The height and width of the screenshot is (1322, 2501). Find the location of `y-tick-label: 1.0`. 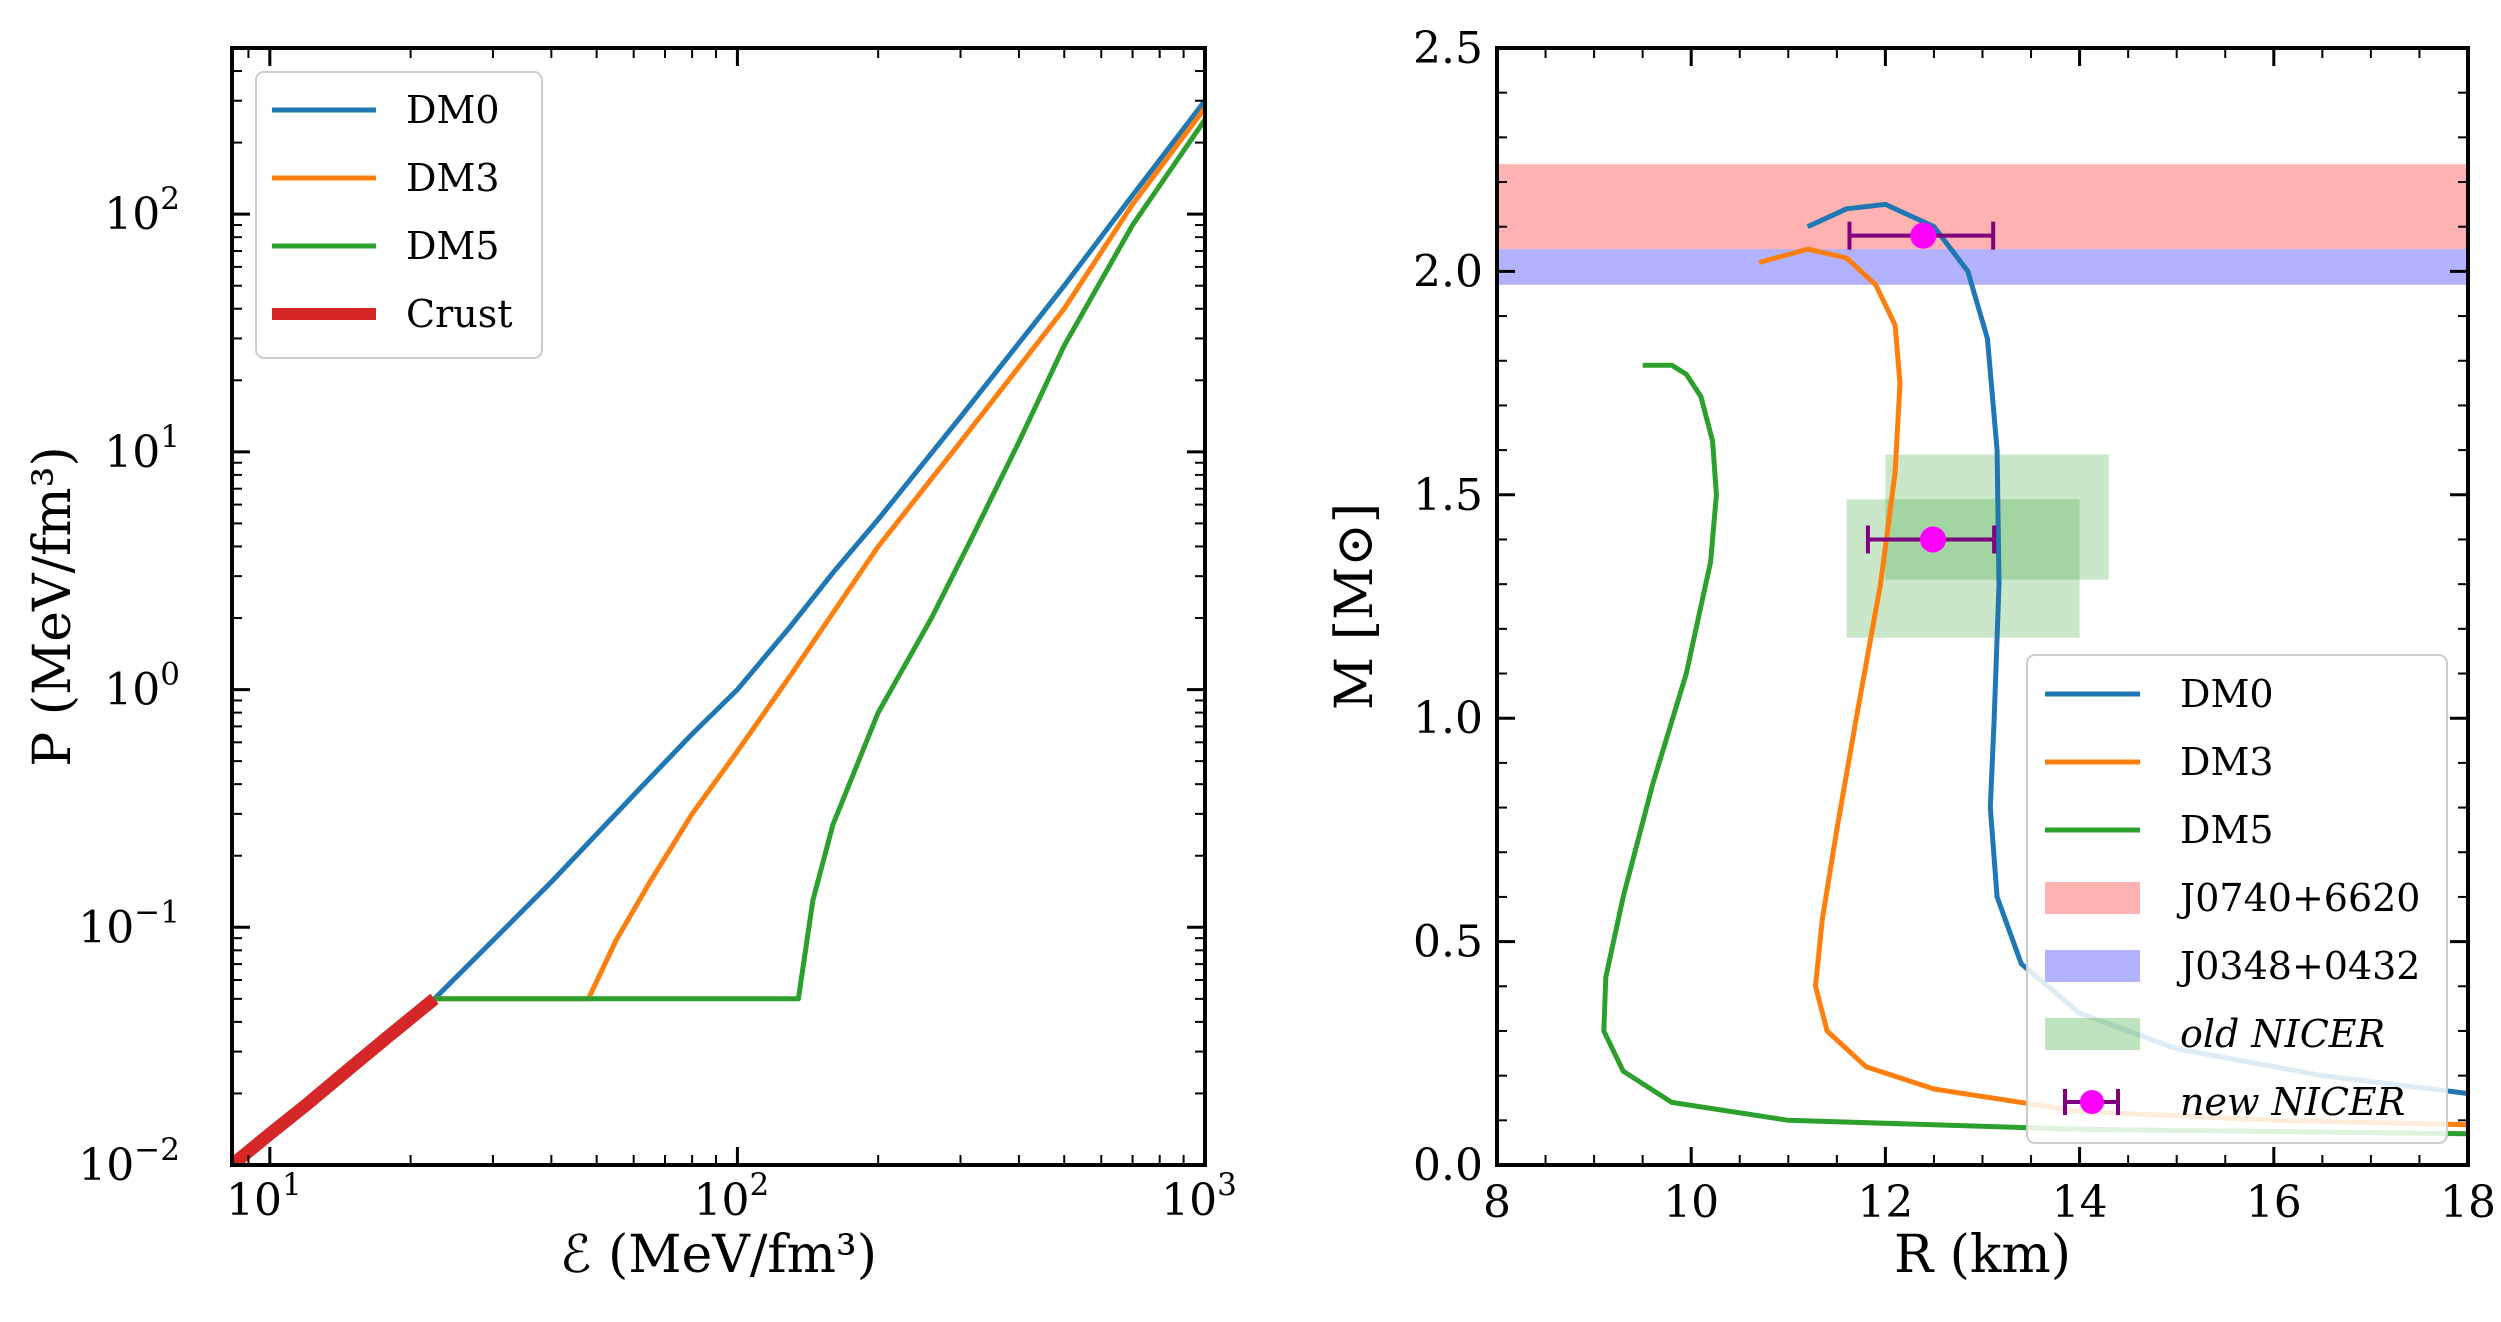

y-tick-label: 1.0 is located at coordinates (1448, 718).